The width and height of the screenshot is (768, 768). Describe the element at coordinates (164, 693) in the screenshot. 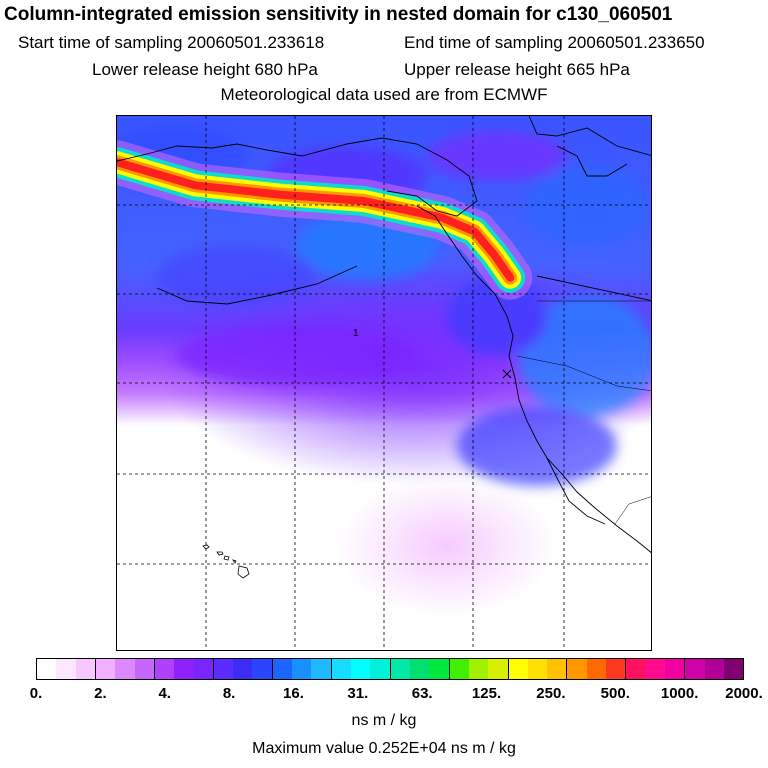

I see `colorbar-tick-label: 4.` at that location.